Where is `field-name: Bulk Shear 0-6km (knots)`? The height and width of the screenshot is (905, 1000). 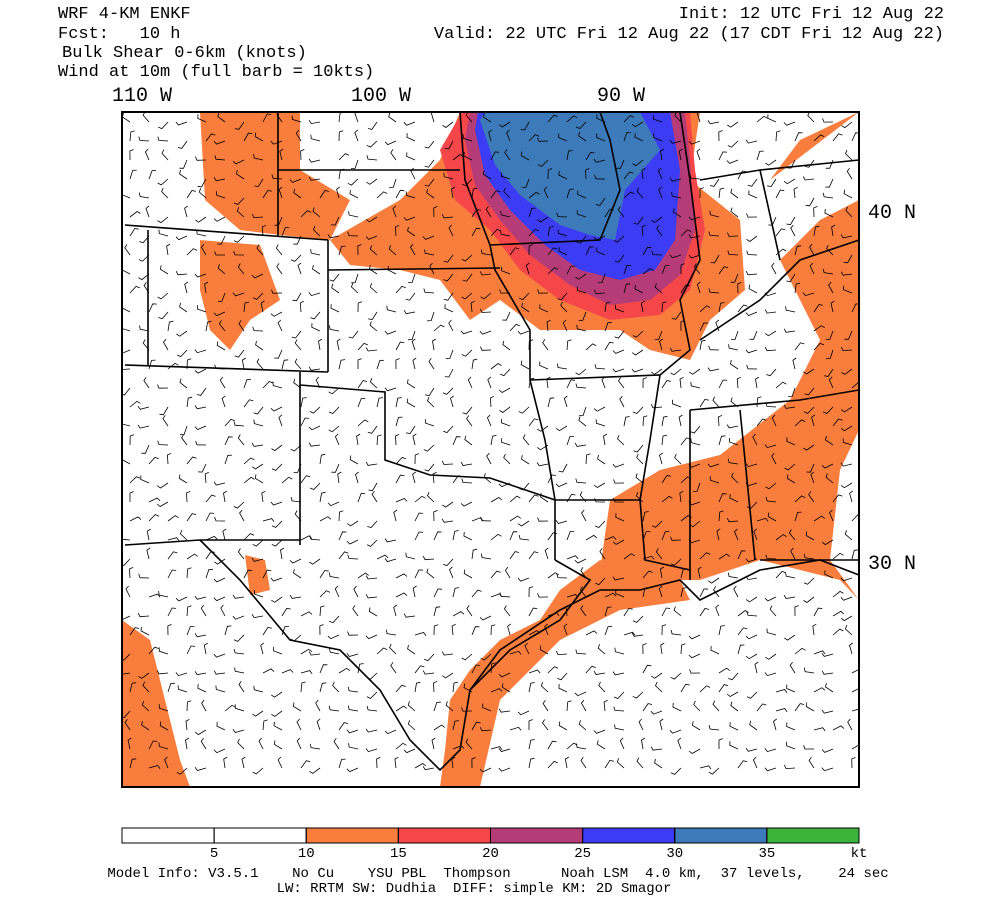 field-name: Bulk Shear 0-6km (knots) is located at coordinates (184, 53).